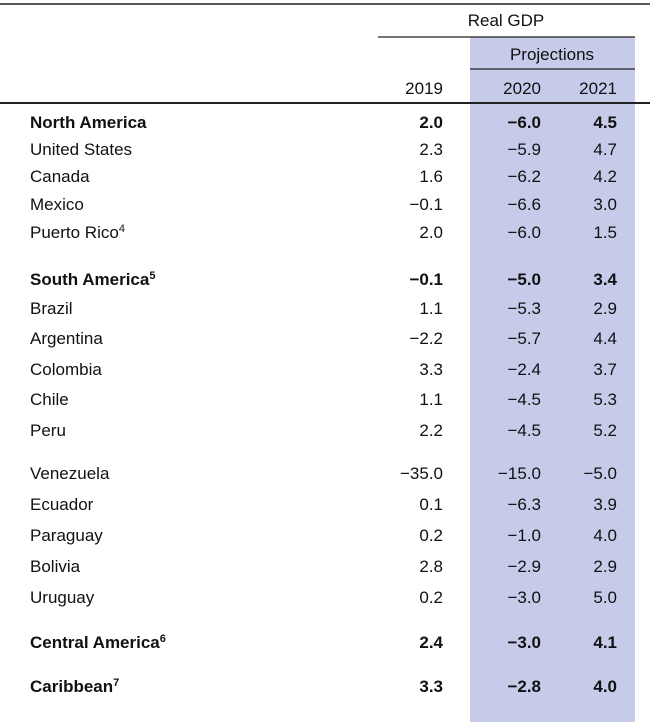 The image size is (650, 722). I want to click on row-label: Mexico, so click(57, 204).